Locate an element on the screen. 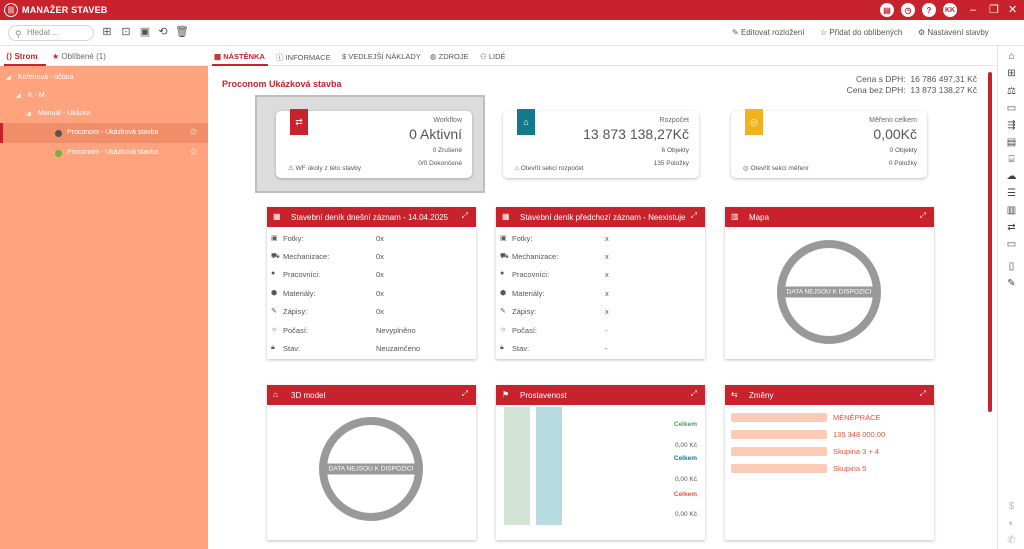 The image size is (1024, 549). price-value: 16 786 497,31 Kč is located at coordinates (943, 79).